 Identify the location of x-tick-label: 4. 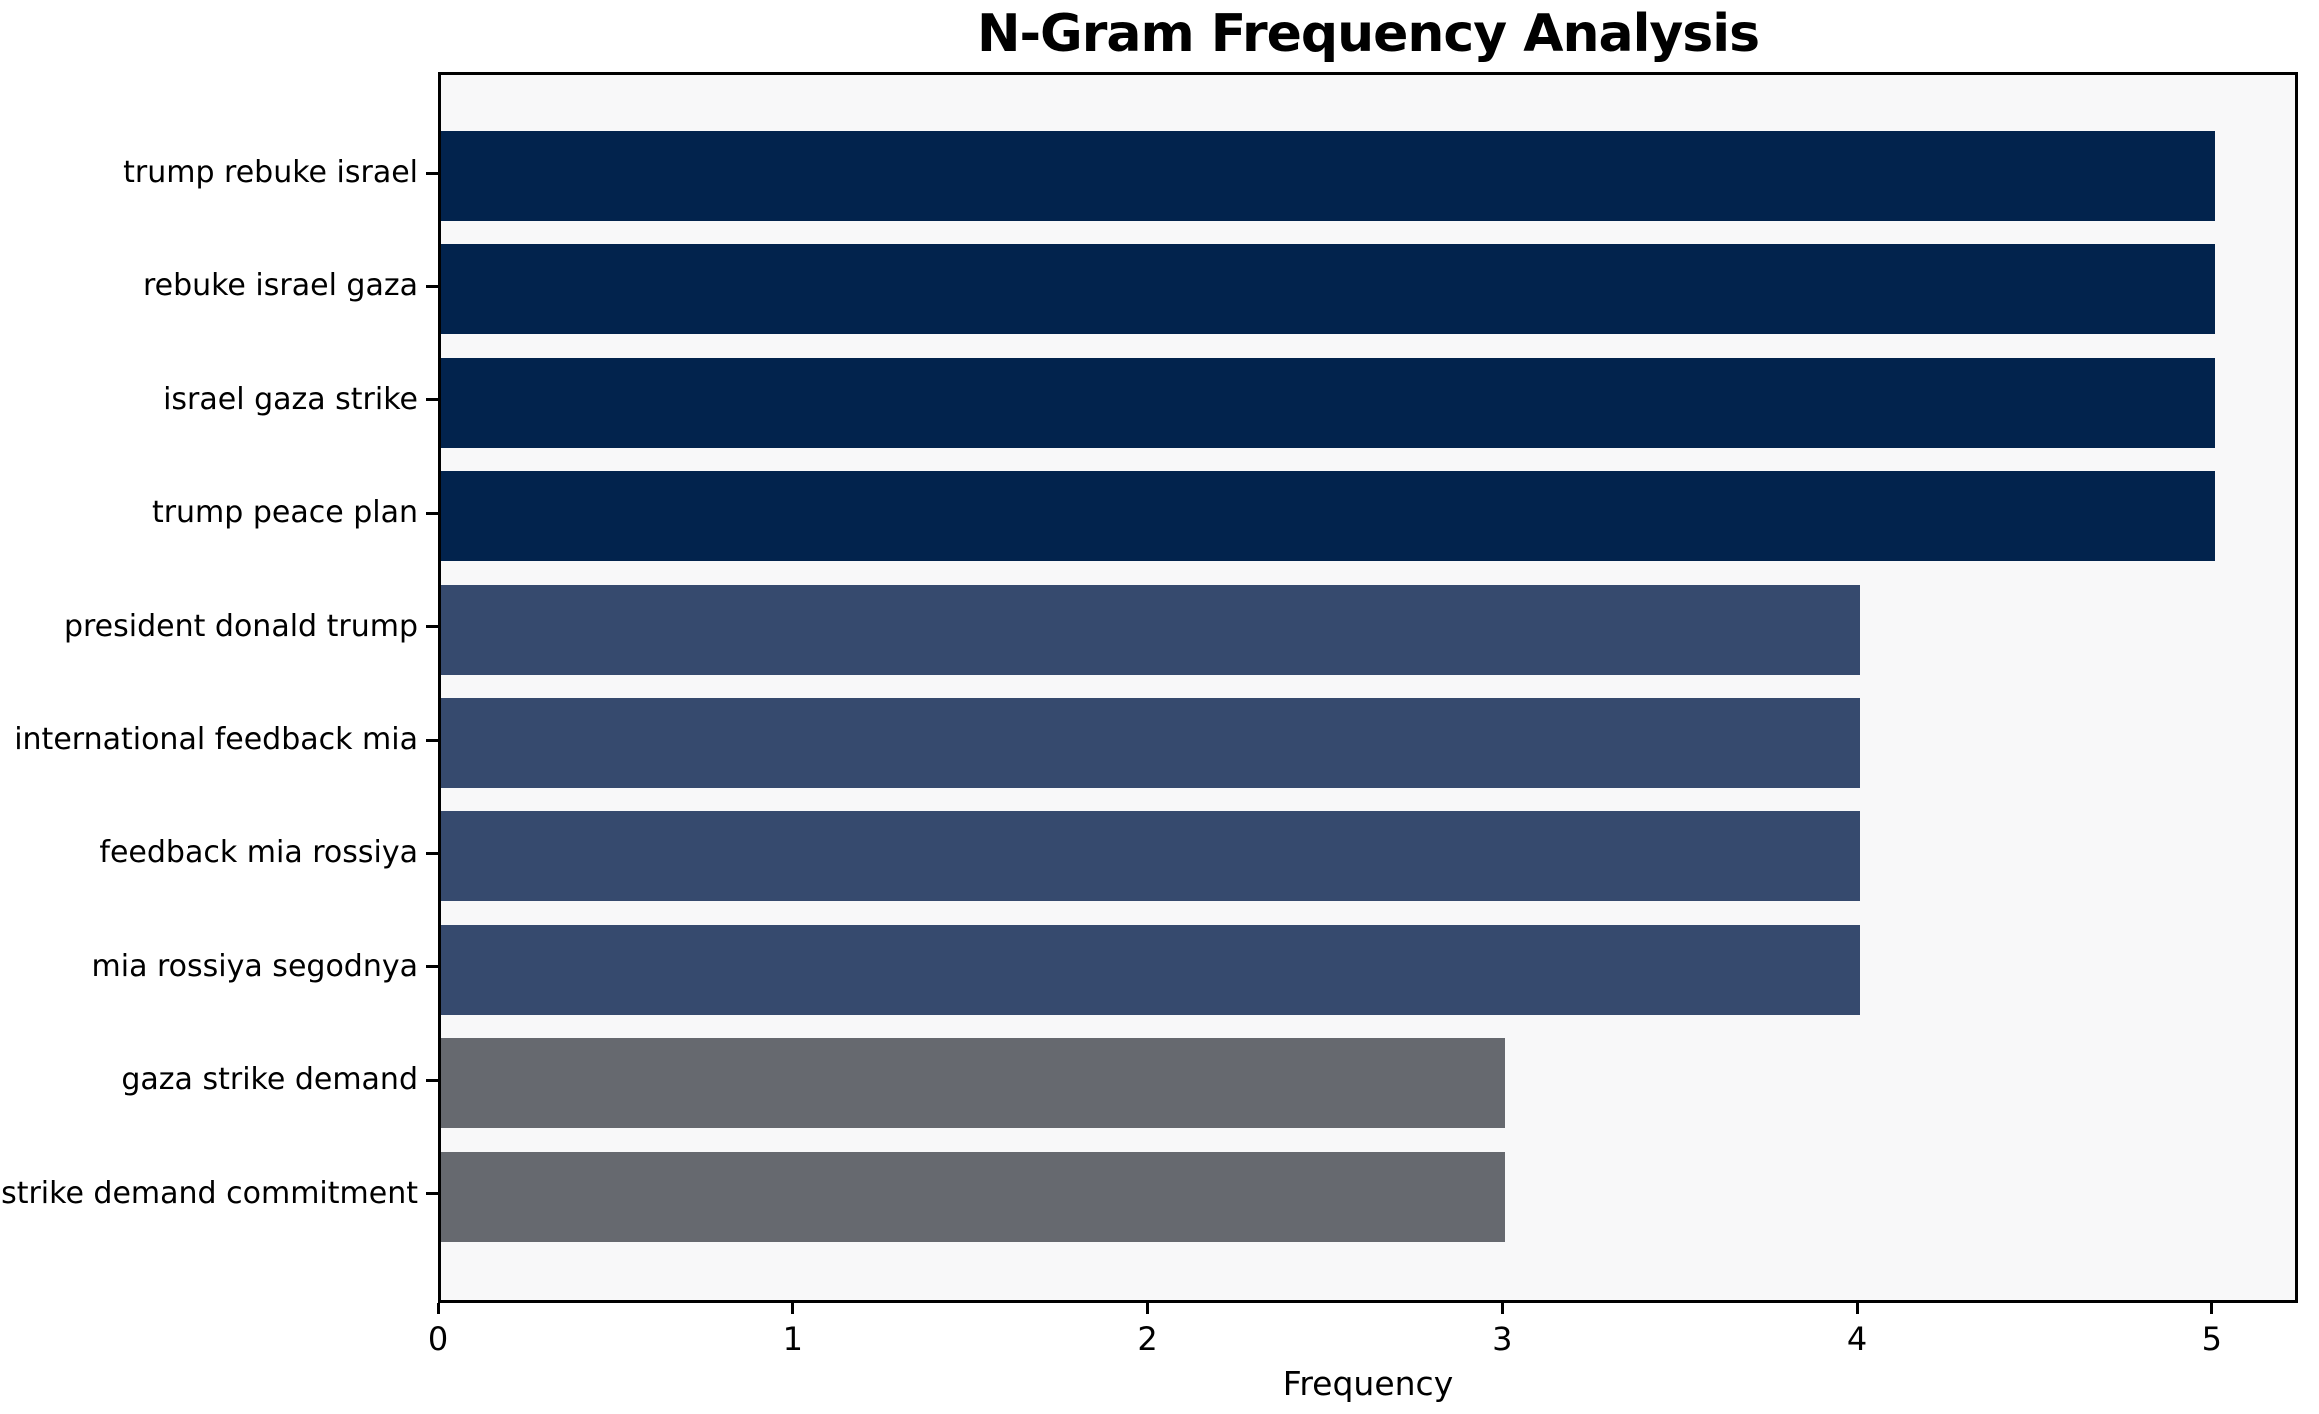
(1857, 1339).